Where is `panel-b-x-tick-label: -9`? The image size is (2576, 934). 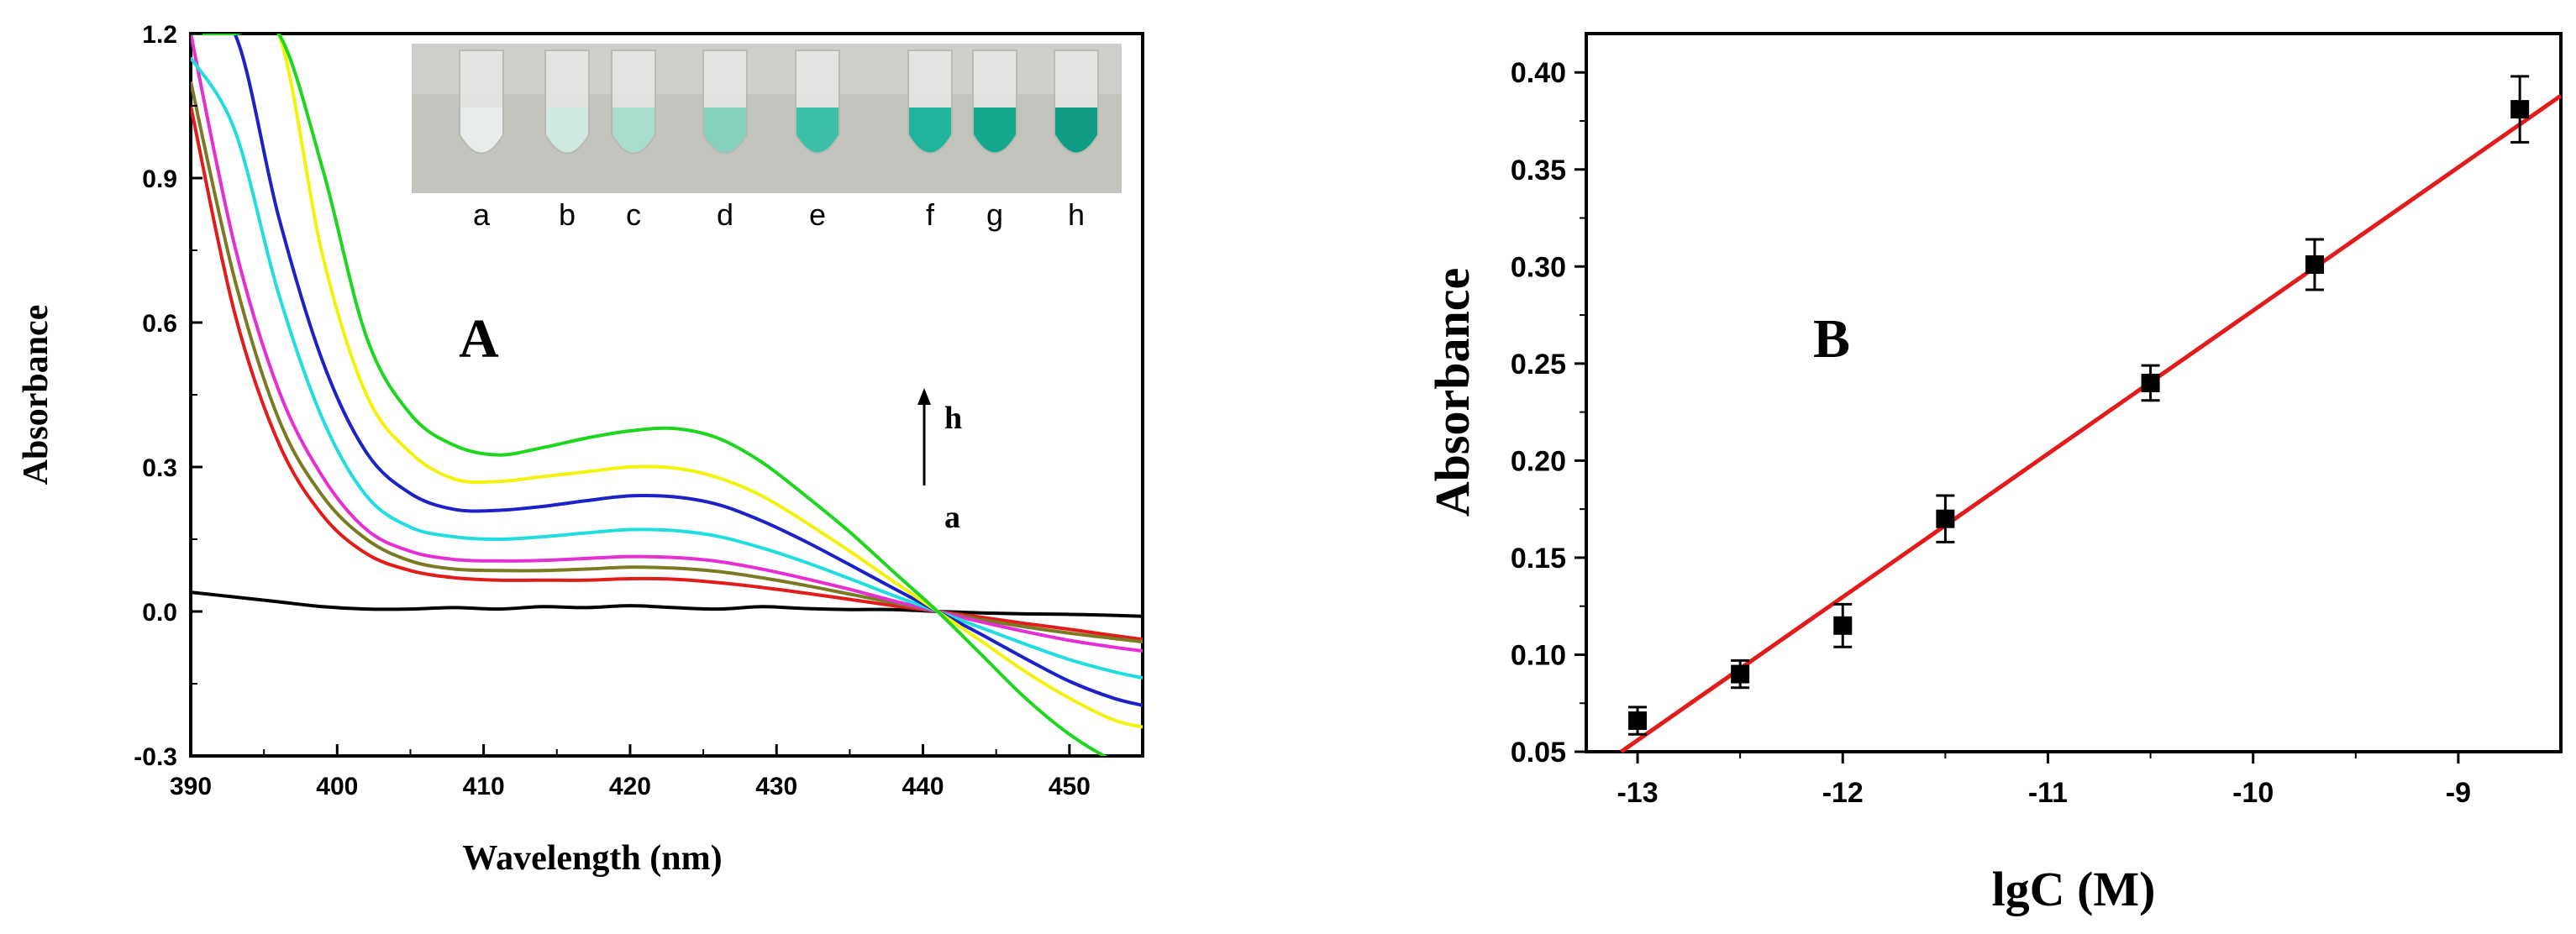
panel-b-x-tick-label: -9 is located at coordinates (2458, 793).